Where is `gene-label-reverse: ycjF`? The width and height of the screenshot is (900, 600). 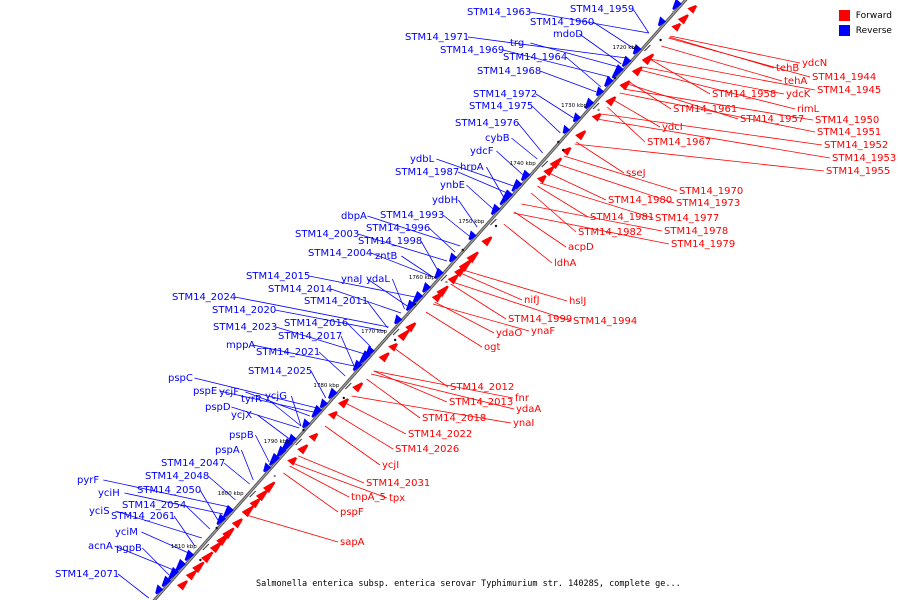 gene-label-reverse: ycjF is located at coordinates (229, 392).